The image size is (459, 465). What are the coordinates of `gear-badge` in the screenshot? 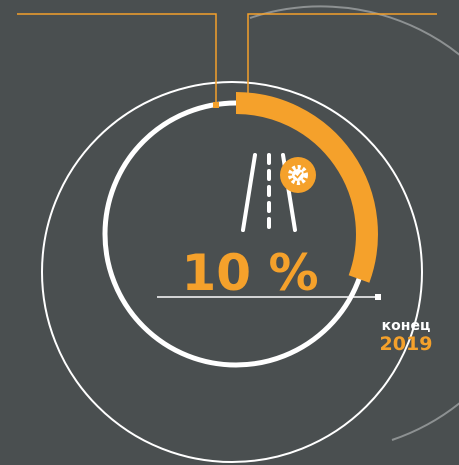 It's located at (298, 175).